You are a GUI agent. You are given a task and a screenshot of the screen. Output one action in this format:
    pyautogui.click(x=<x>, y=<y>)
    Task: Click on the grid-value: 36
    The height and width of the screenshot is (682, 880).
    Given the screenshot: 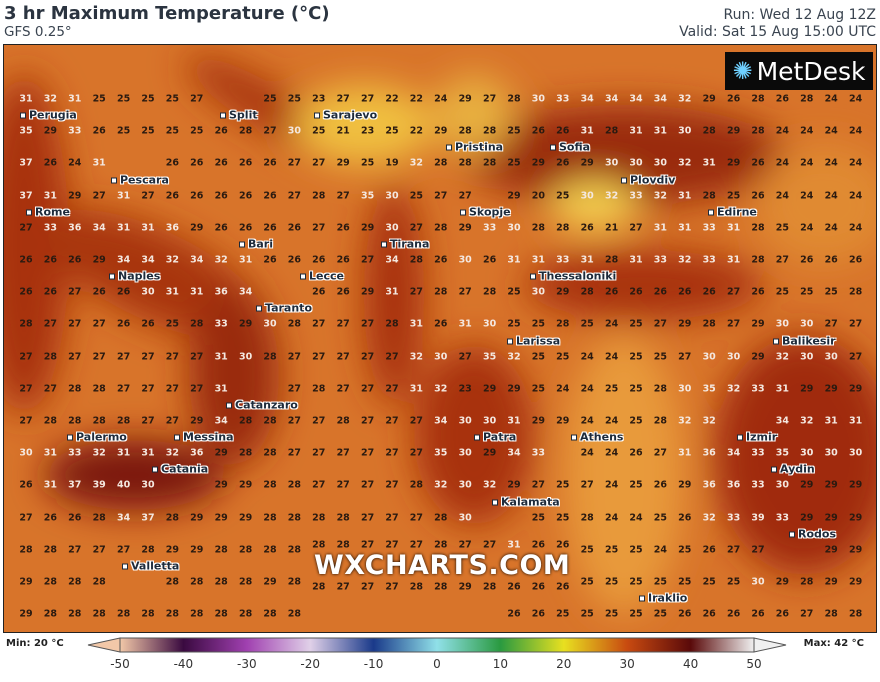 What is the action you would take?
    pyautogui.click(x=733, y=485)
    